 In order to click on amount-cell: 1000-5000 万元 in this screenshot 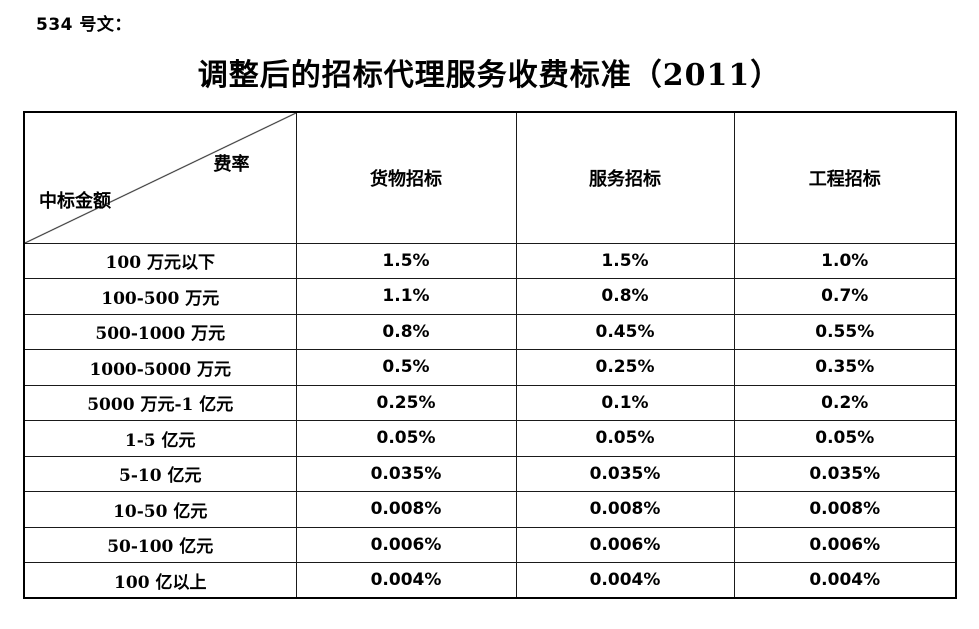, I will do `click(160, 367)`.